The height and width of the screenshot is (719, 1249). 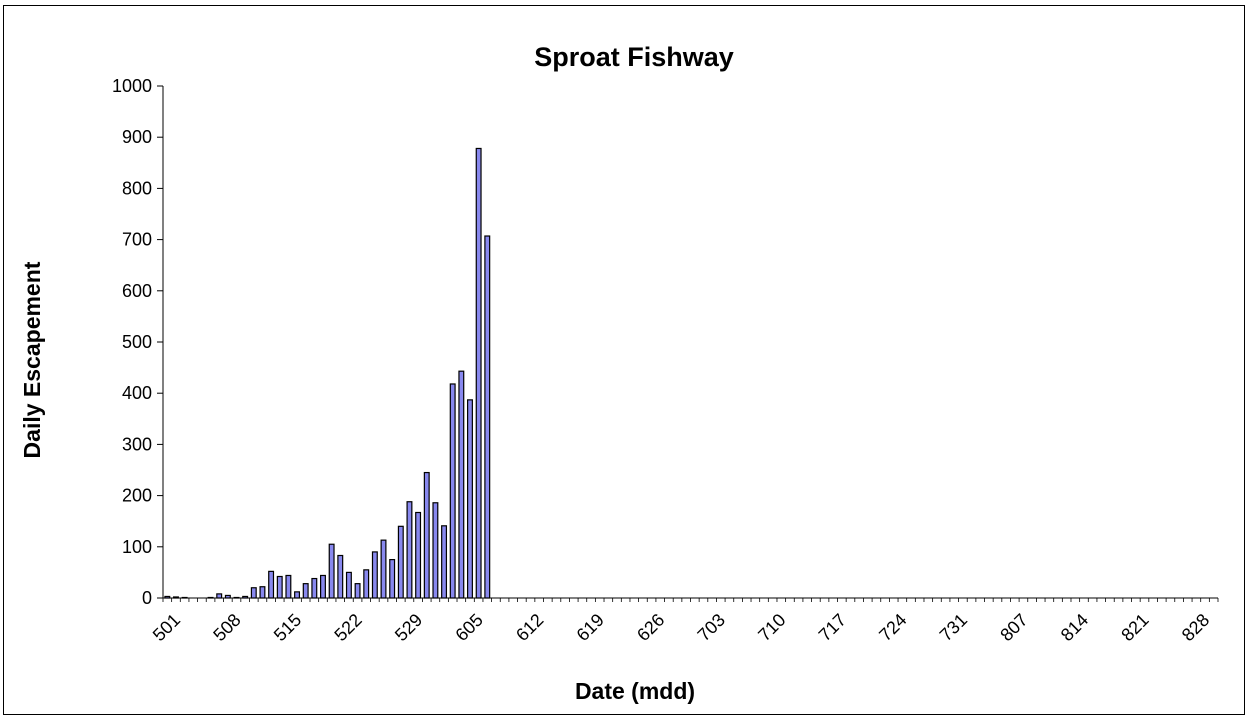 What do you see at coordinates (590, 627) in the screenshot?
I see `x-tick-label: 619` at bounding box center [590, 627].